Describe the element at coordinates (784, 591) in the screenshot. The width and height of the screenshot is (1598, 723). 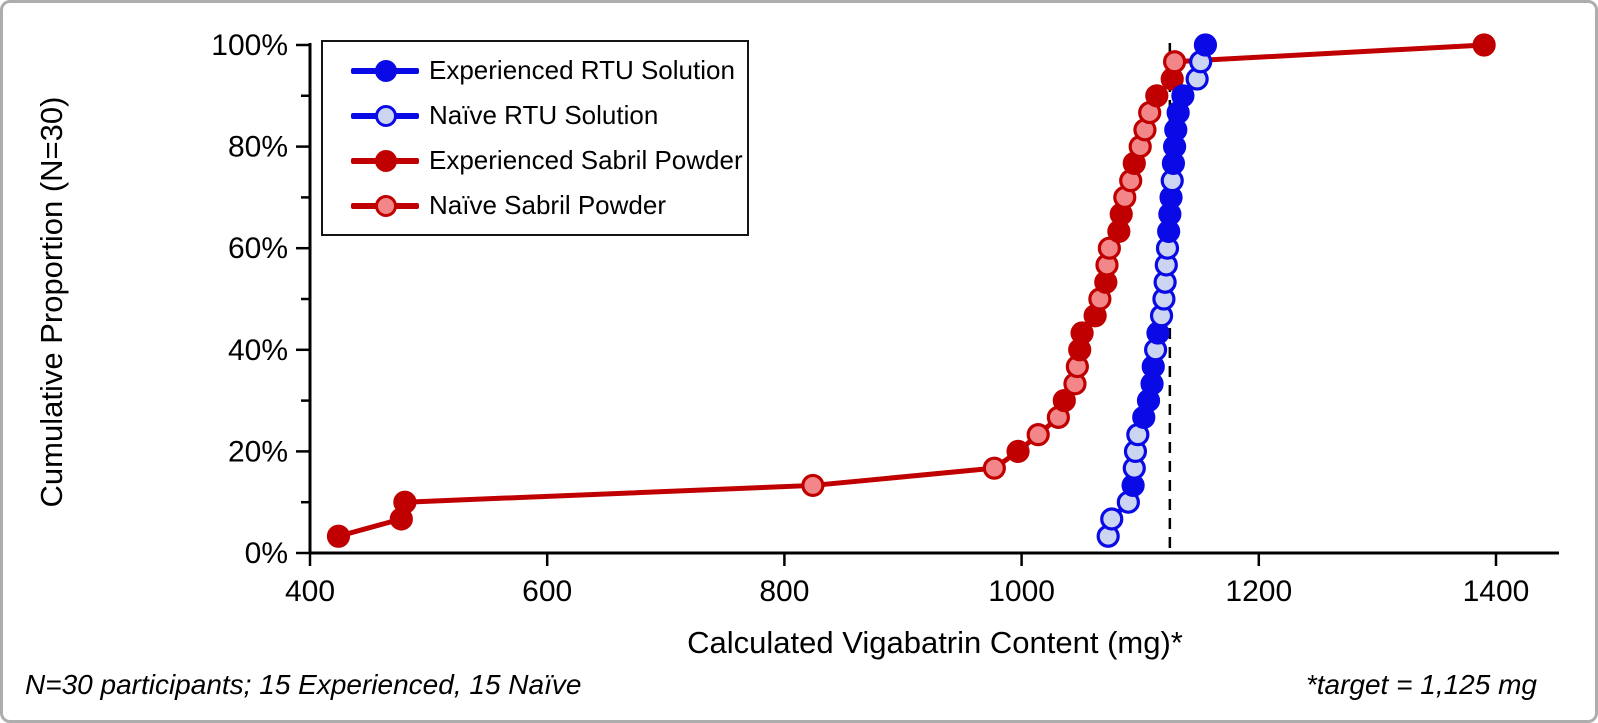
I see `x-tick-label: 800` at that location.